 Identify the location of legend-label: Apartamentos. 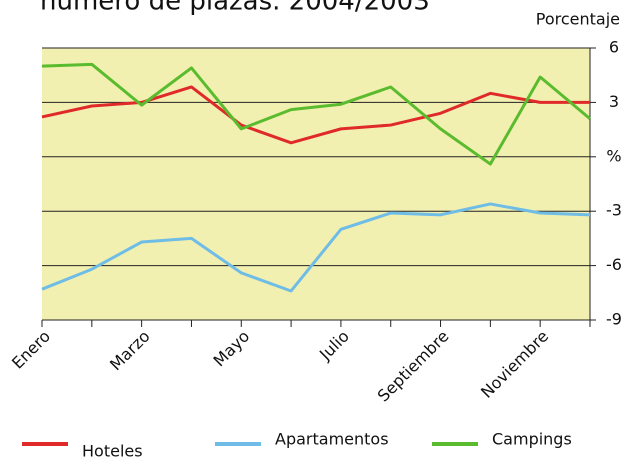
(332, 439).